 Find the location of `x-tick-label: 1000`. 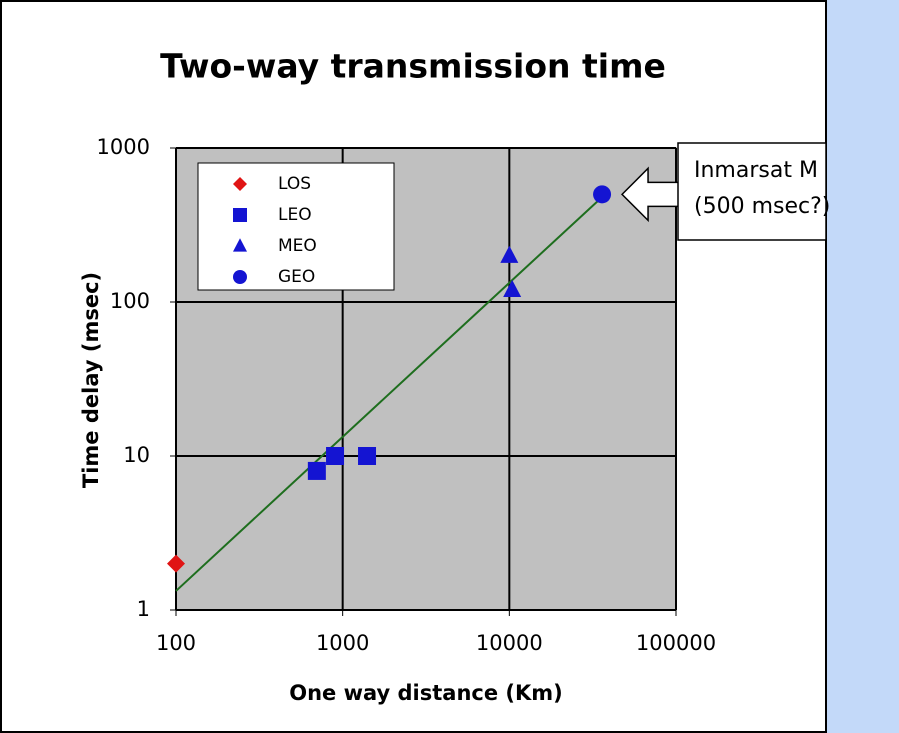

x-tick-label: 1000 is located at coordinates (342, 643).